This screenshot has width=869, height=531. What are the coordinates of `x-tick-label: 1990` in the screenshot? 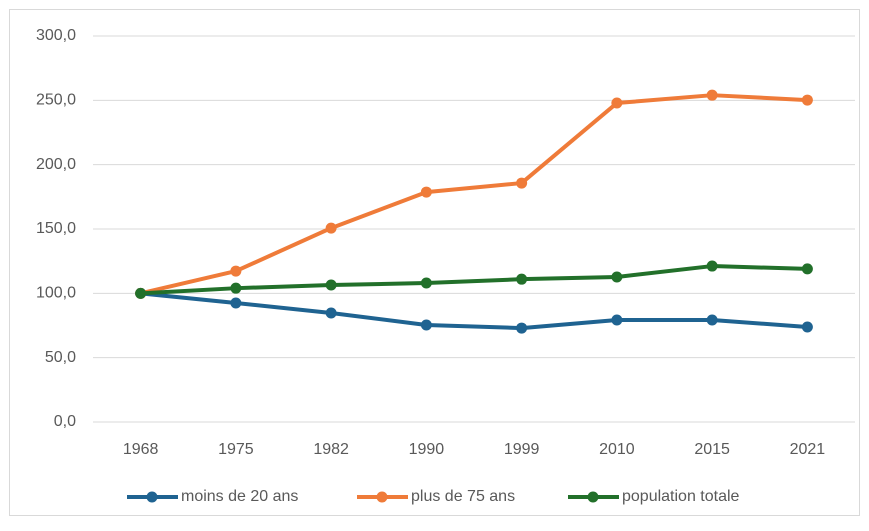 It's located at (427, 449).